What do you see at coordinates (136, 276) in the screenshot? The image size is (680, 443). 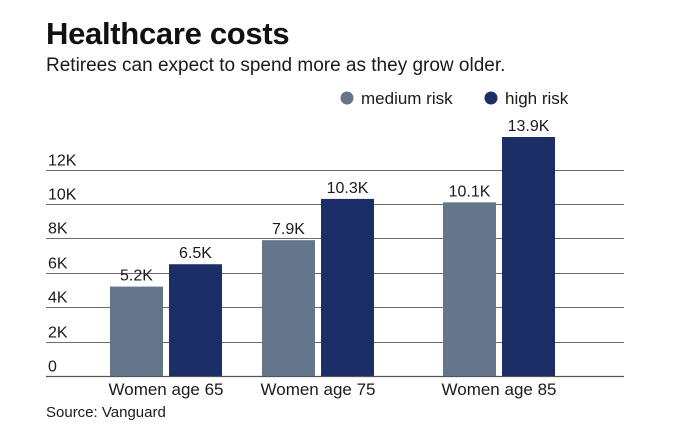 I see `data-label: 5.2K` at bounding box center [136, 276].